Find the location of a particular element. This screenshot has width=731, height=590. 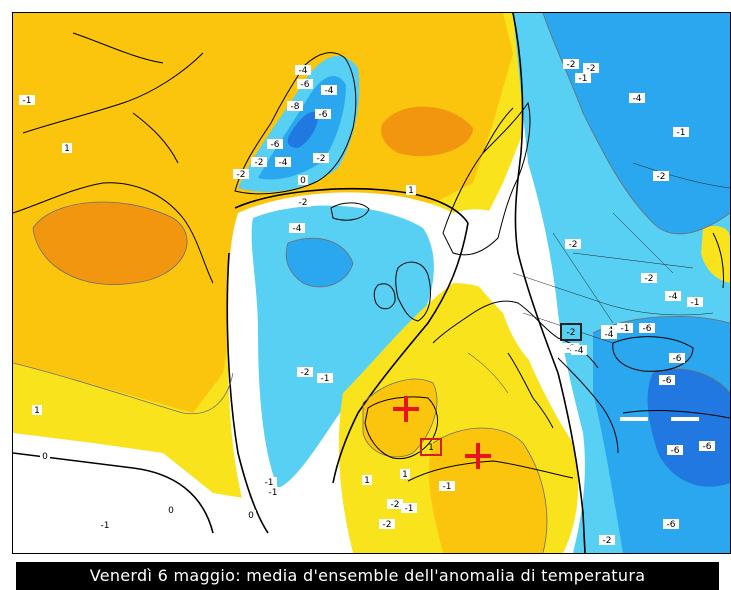

marker-box-label: -2 is located at coordinates (571, 333).